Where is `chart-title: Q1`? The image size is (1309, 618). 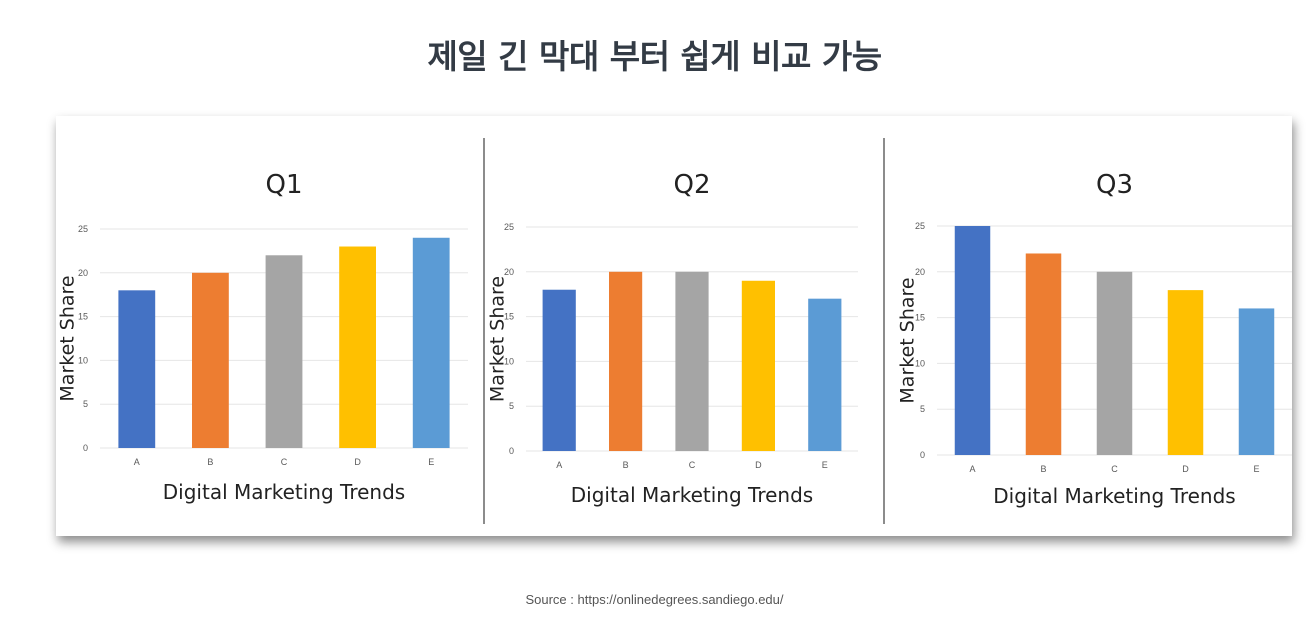
chart-title: Q1 is located at coordinates (283, 185).